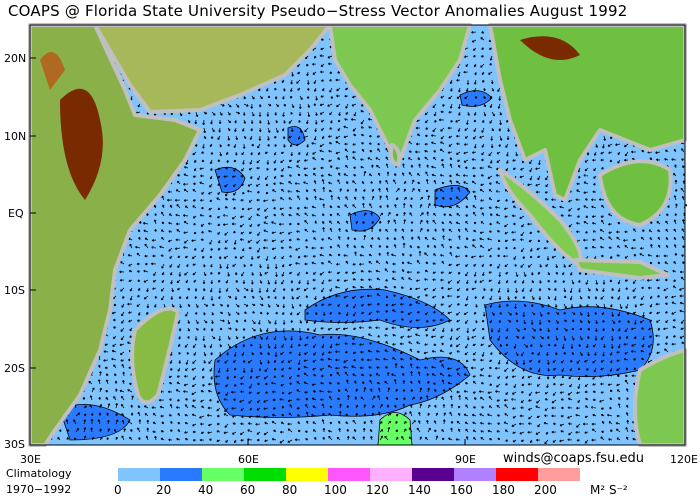  What do you see at coordinates (15, 136) in the screenshot?
I see `lat-label: 10N` at bounding box center [15, 136].